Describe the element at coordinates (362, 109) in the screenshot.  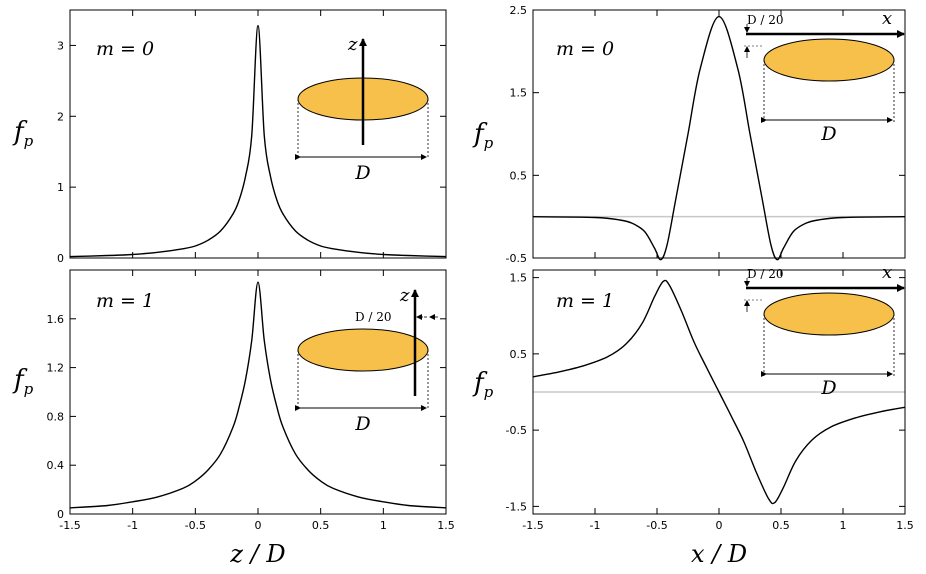
I see `inset-schematic: Dz` at that location.